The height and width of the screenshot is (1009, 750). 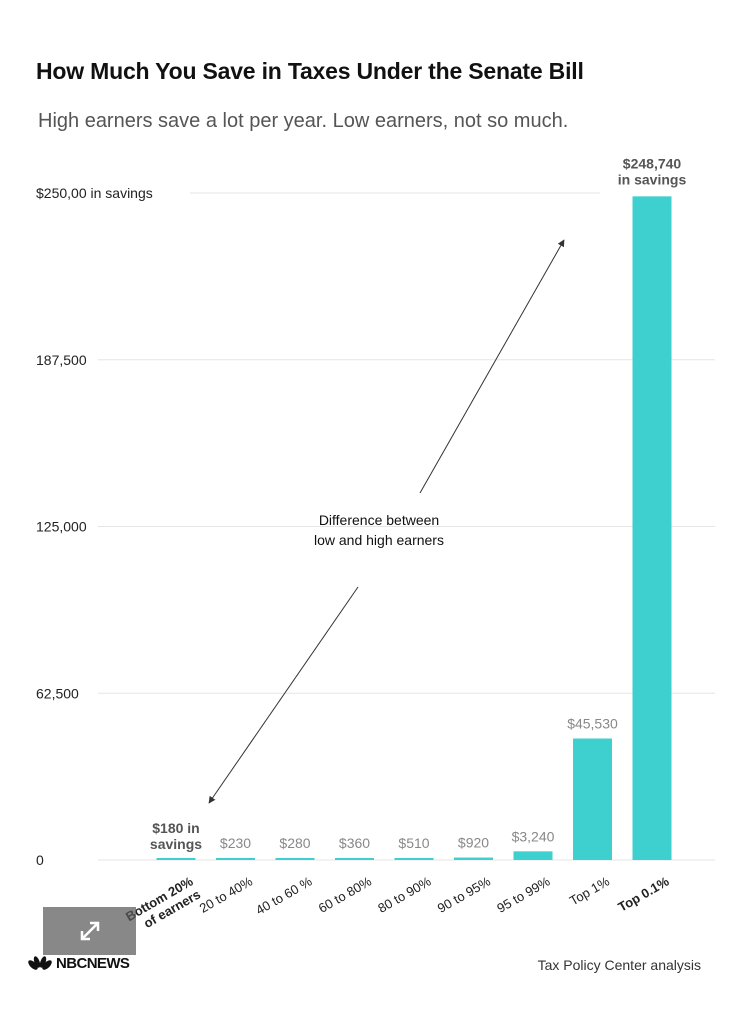 I want to click on data-label: $360, so click(x=354, y=843).